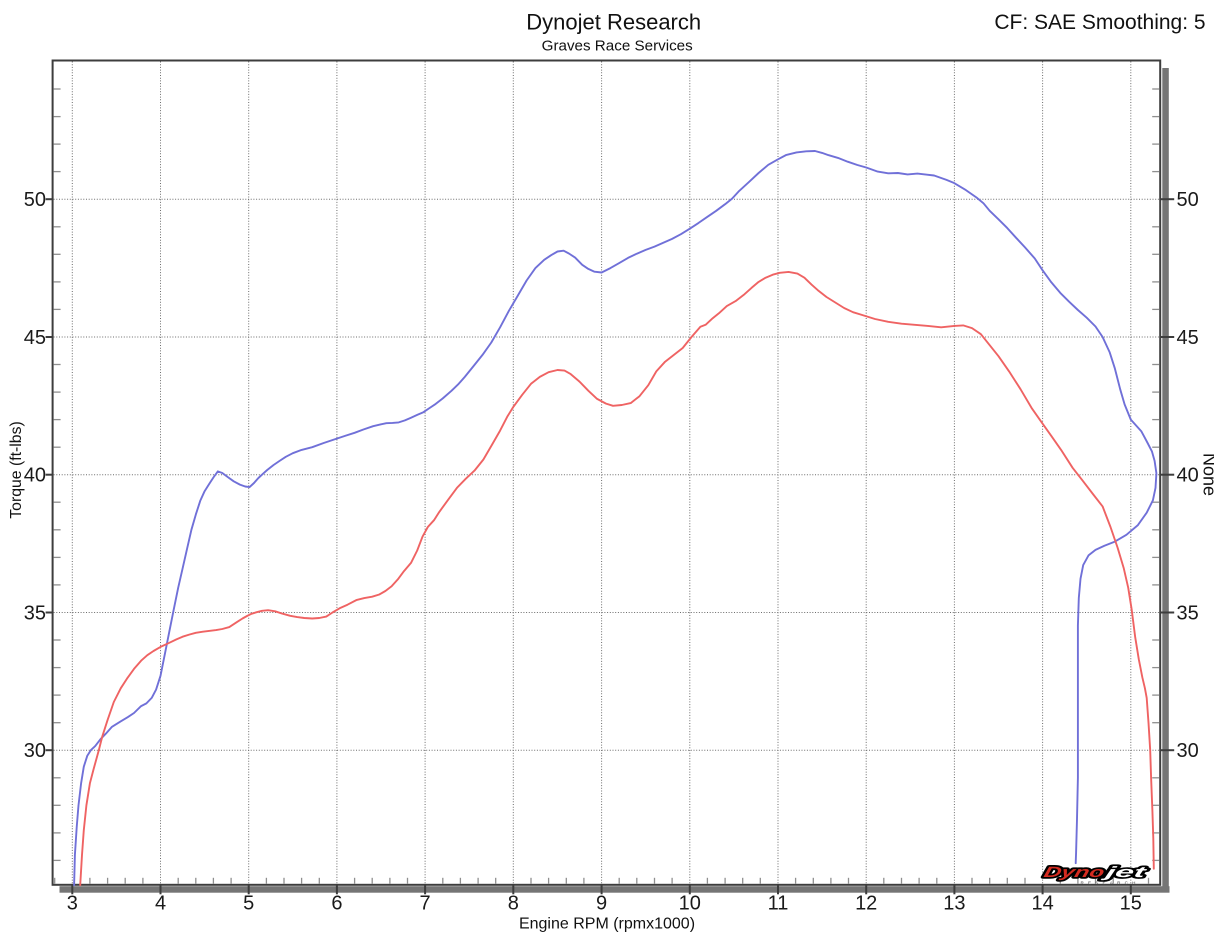 The image size is (1214, 941). What do you see at coordinates (72, 904) in the screenshot?
I see `svg-text: 3` at bounding box center [72, 904].